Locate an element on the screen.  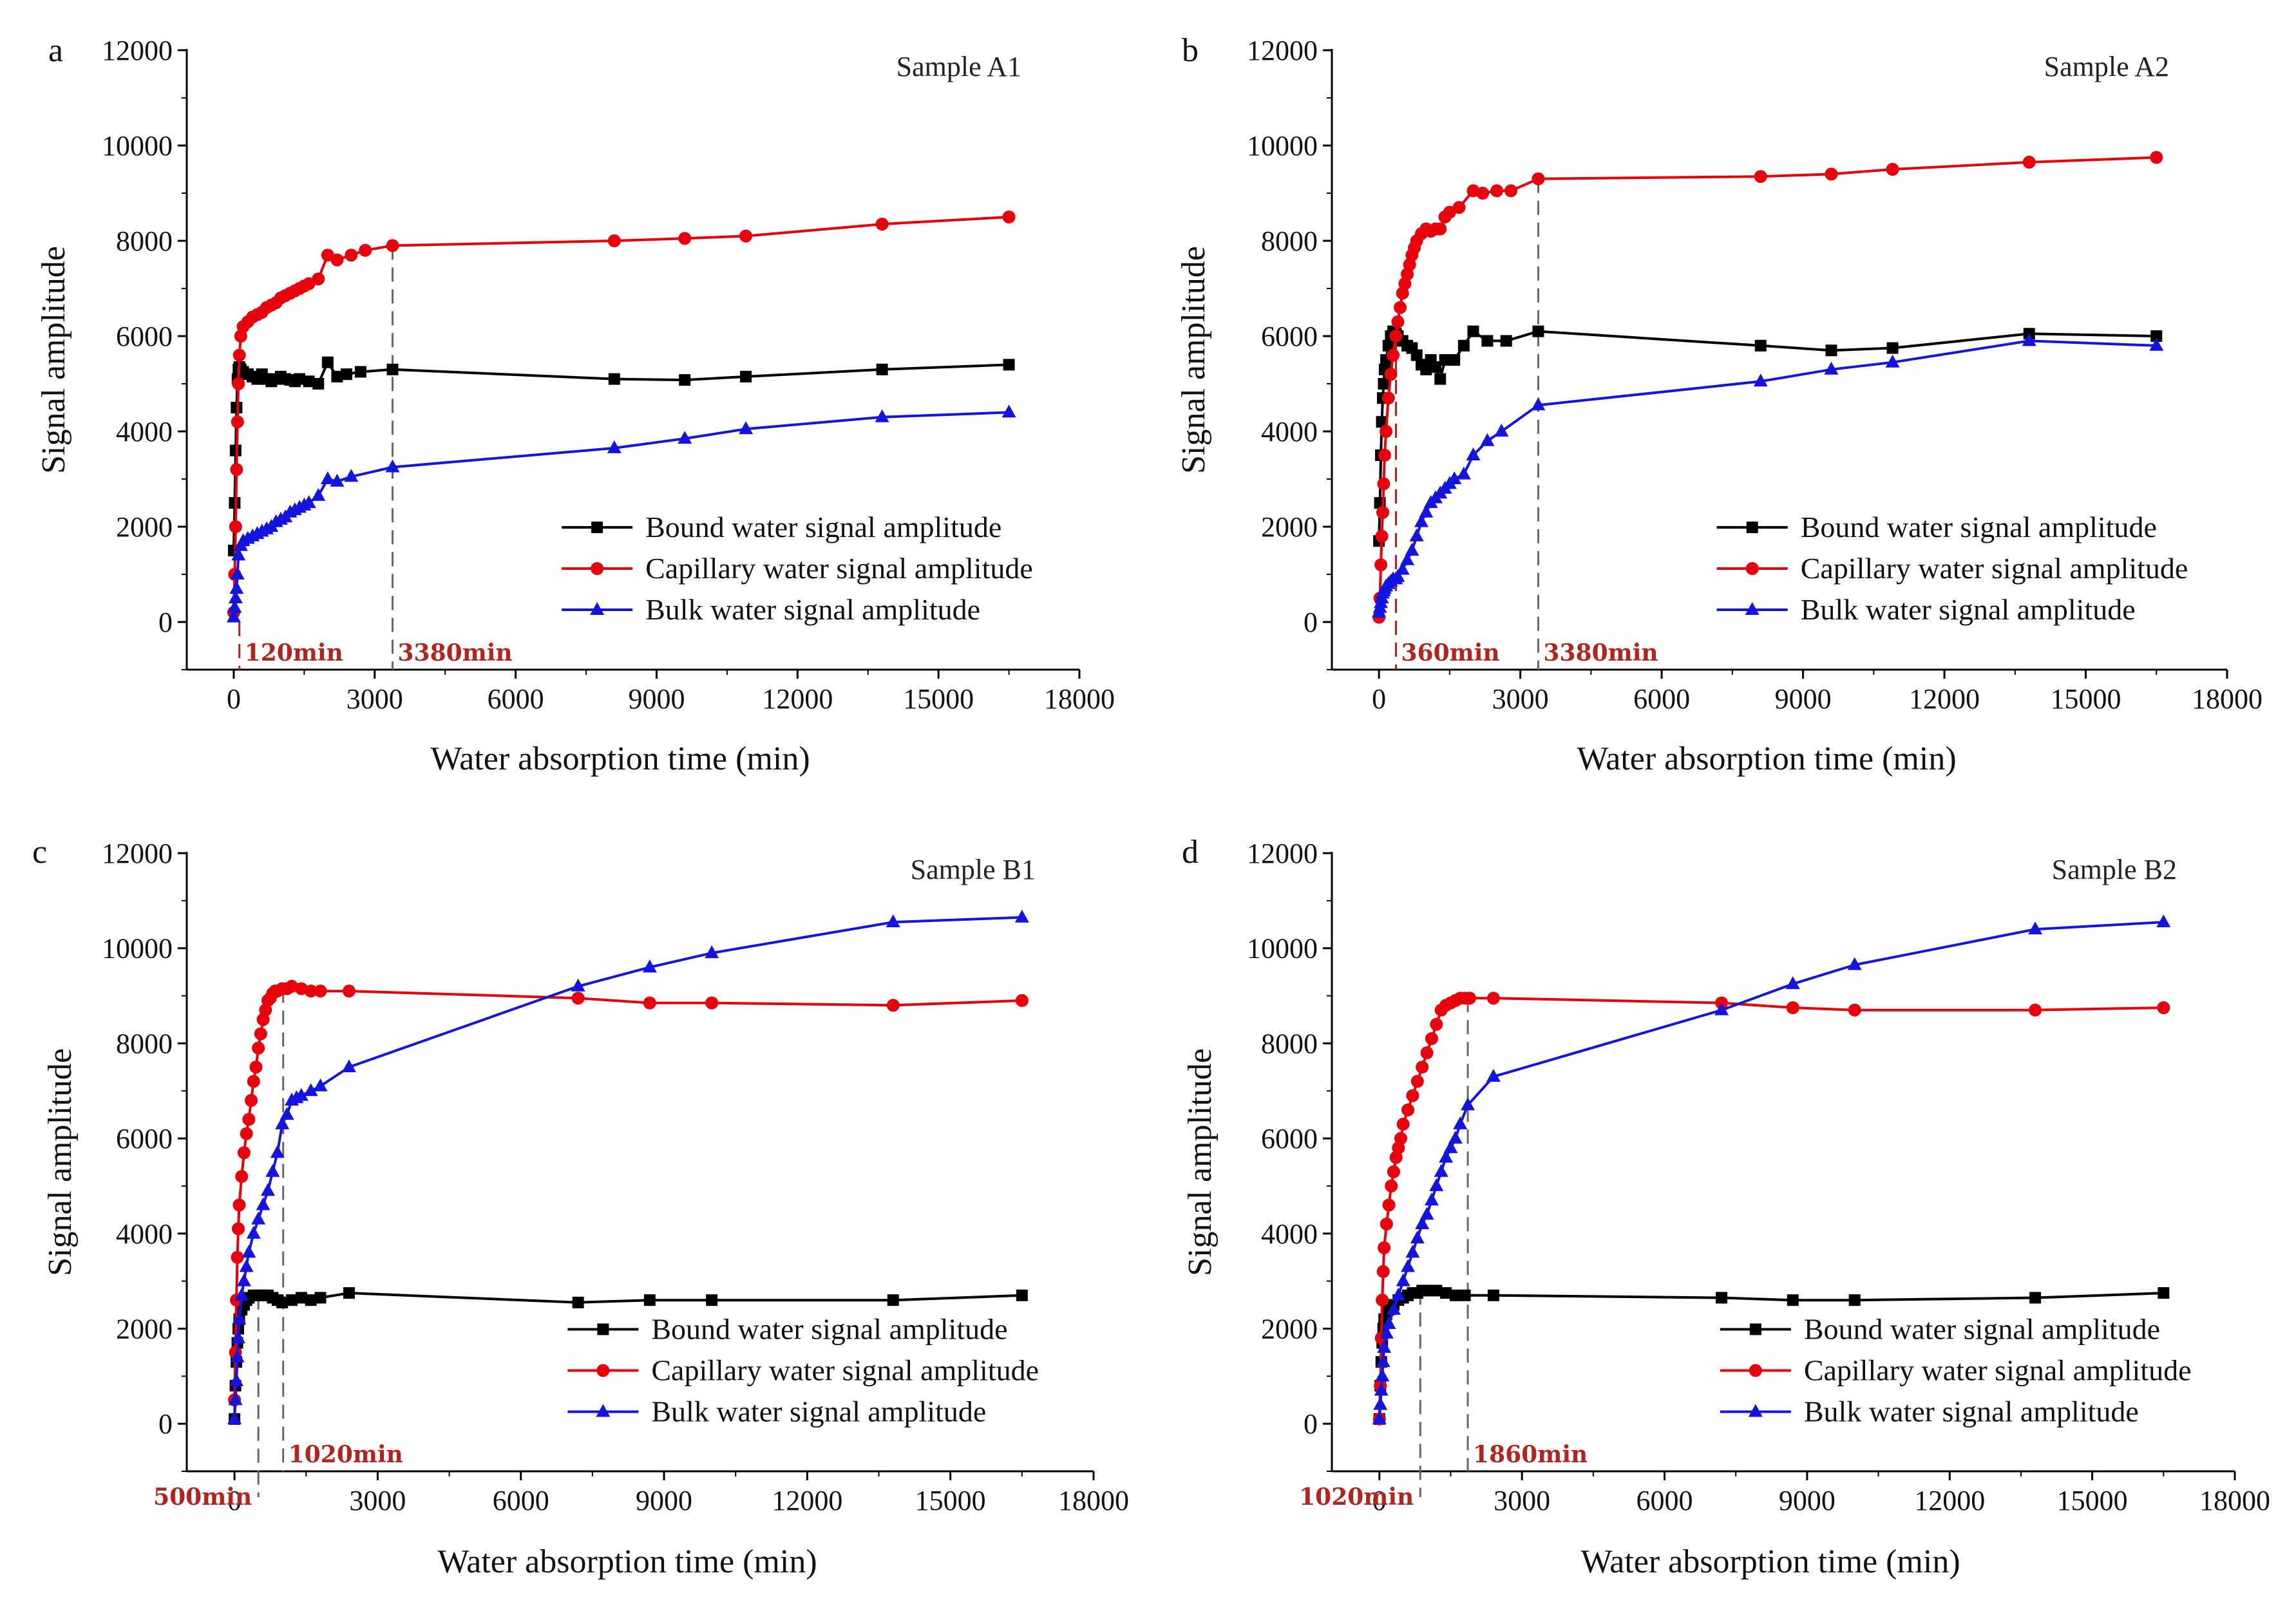
legend-label: Bulk water signal amplitude is located at coordinates (1968, 609).